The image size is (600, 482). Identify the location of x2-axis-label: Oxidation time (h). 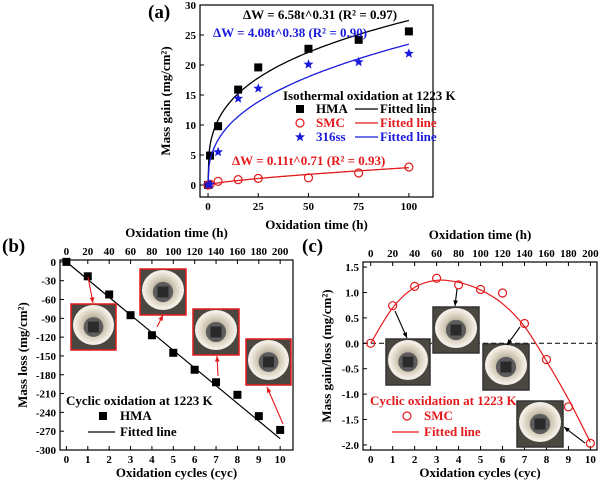
(480, 234).